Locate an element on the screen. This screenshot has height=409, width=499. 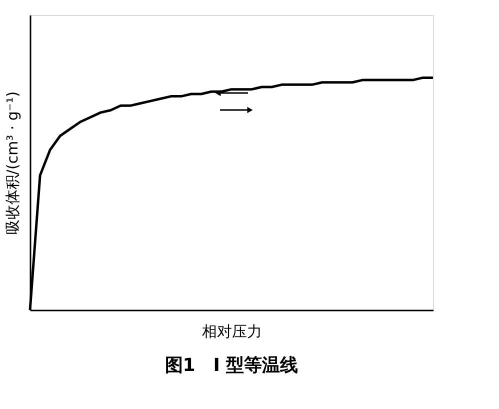
y-axis-title: 吸收体积/(cm³ · g⁻¹) is located at coordinates (13, 163).